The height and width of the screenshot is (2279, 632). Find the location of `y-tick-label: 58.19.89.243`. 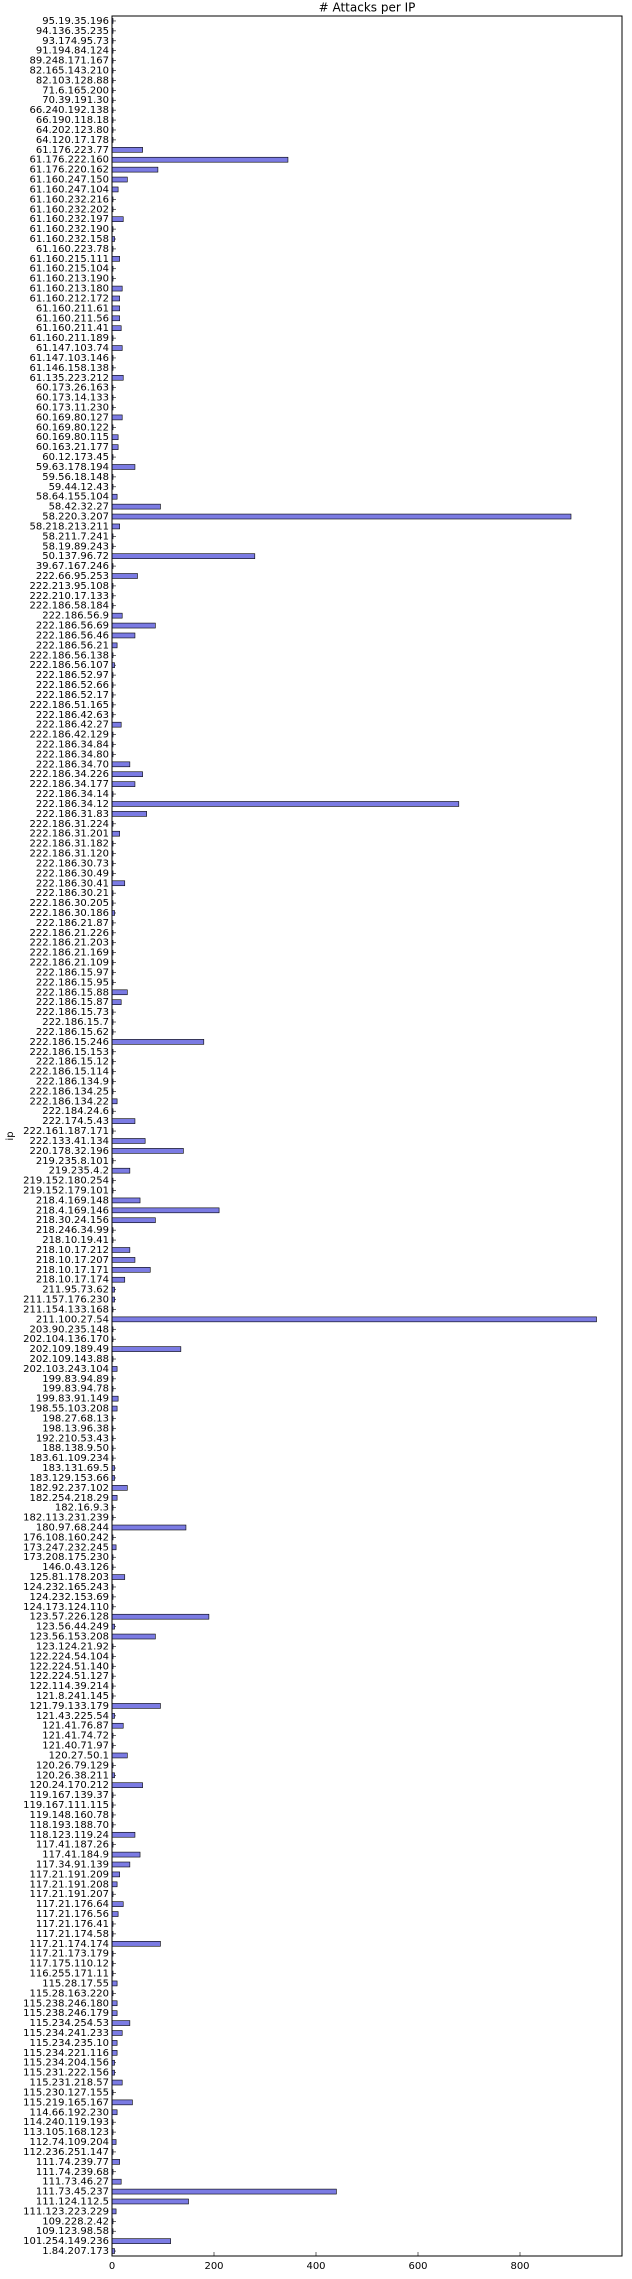

y-tick-label: 58.19.89.243 is located at coordinates (75, 546).